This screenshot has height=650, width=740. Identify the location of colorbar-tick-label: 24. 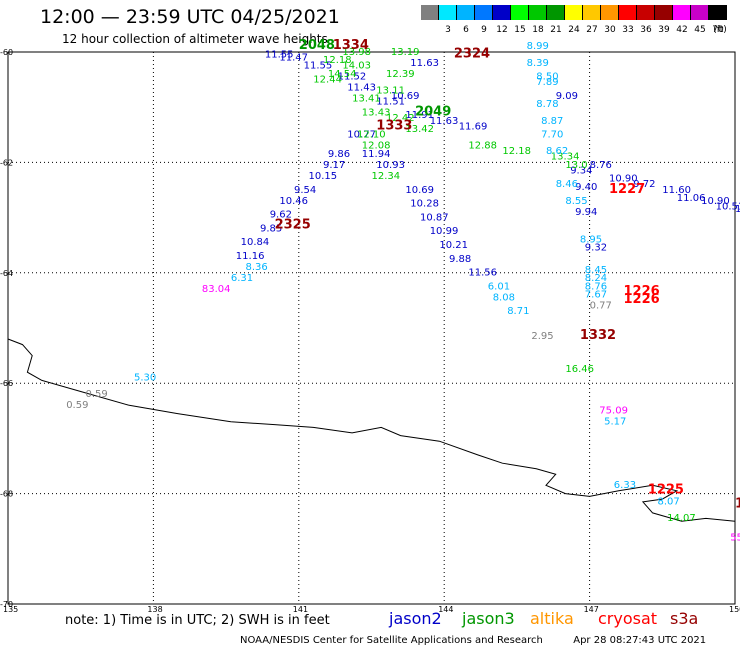
(574, 30).